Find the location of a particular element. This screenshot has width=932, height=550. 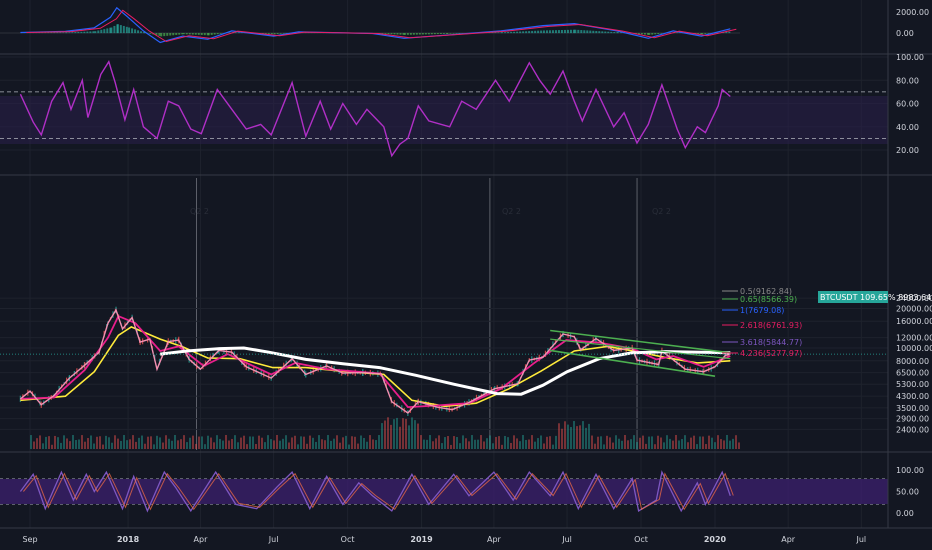

rsi-axis-label: 60.00 is located at coordinates (907, 104).